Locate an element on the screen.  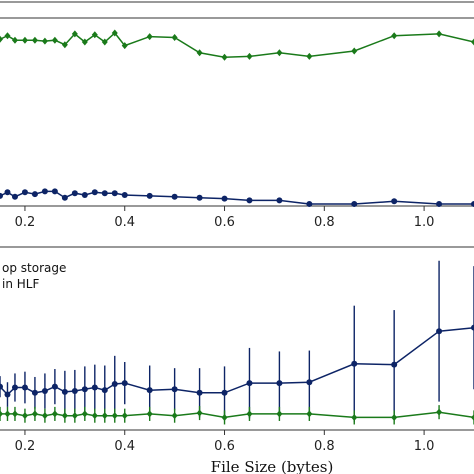
top-x-ticks: 0.2 0.4 0.6 0.8 1.0 is located at coordinates (225, 218).